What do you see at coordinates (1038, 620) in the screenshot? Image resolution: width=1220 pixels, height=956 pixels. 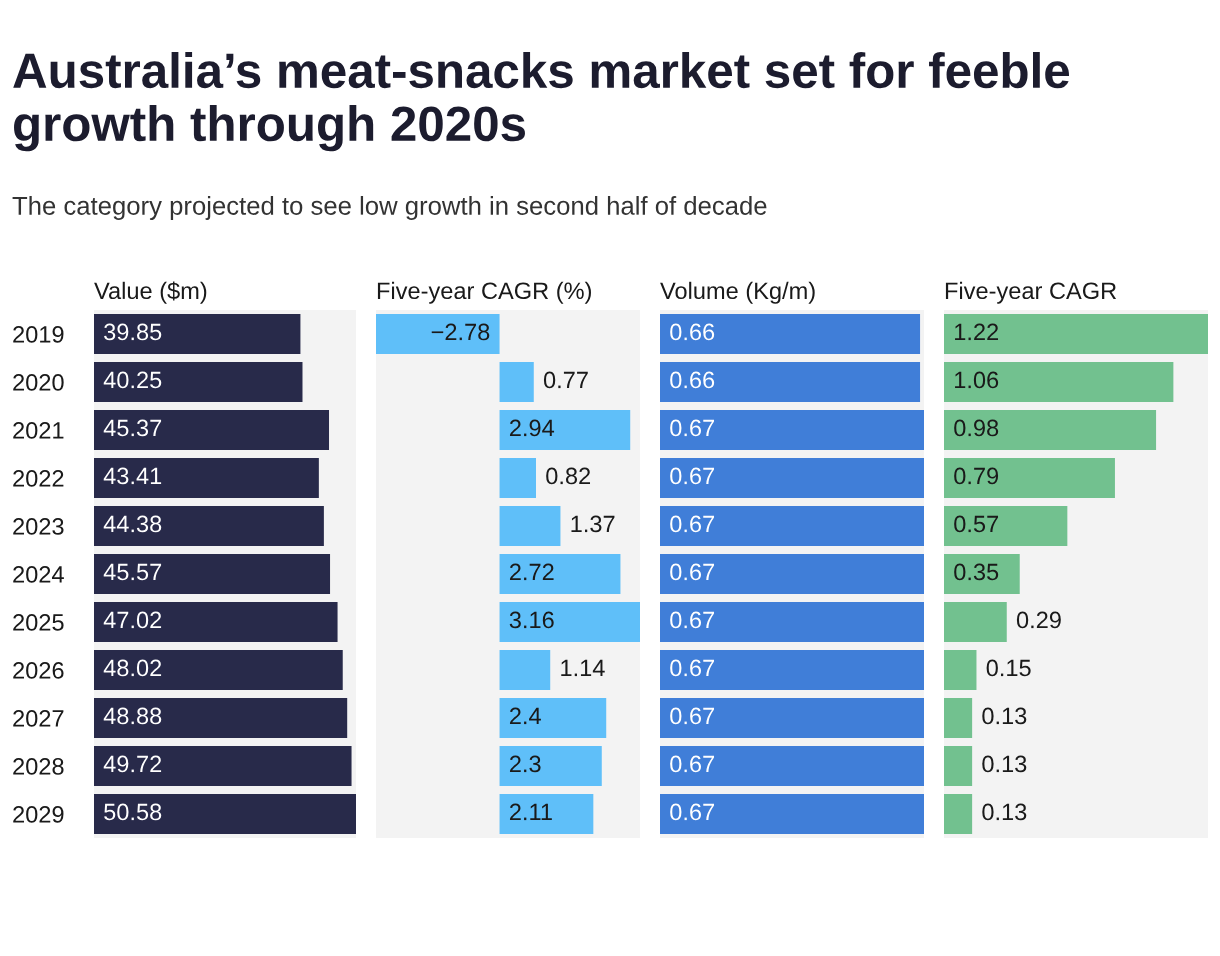 I see `data-label: 0.29` at bounding box center [1038, 620].